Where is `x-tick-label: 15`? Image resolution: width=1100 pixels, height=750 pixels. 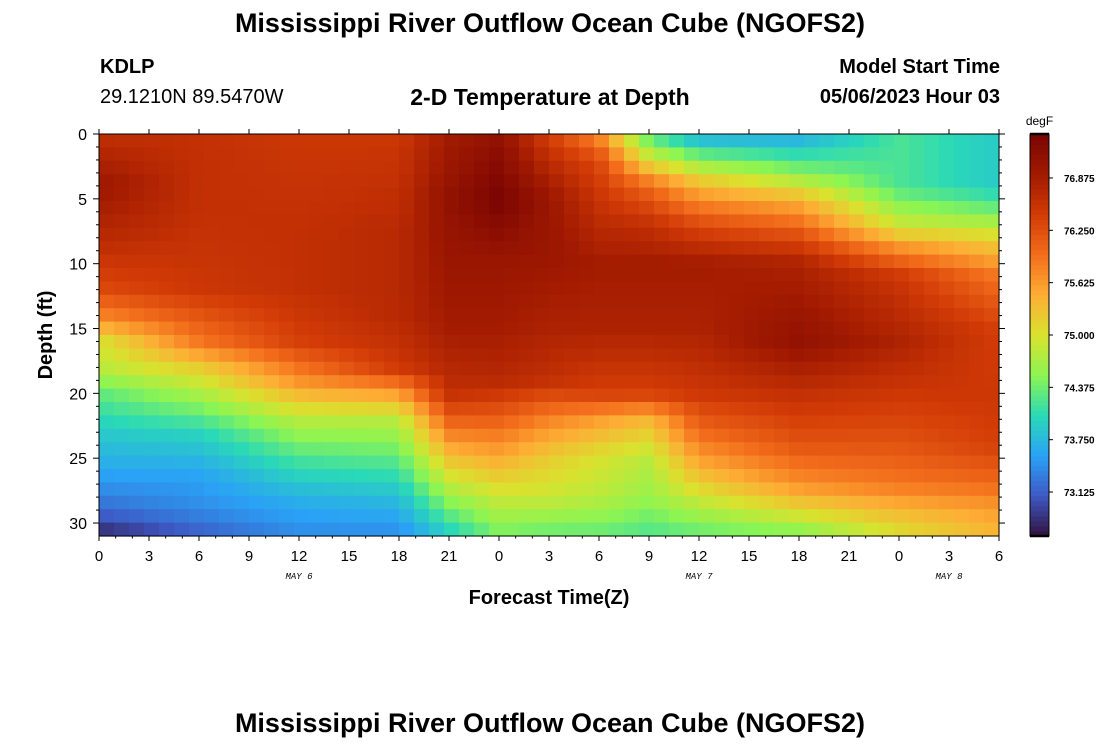
x-tick-label: 15 is located at coordinates (349, 556).